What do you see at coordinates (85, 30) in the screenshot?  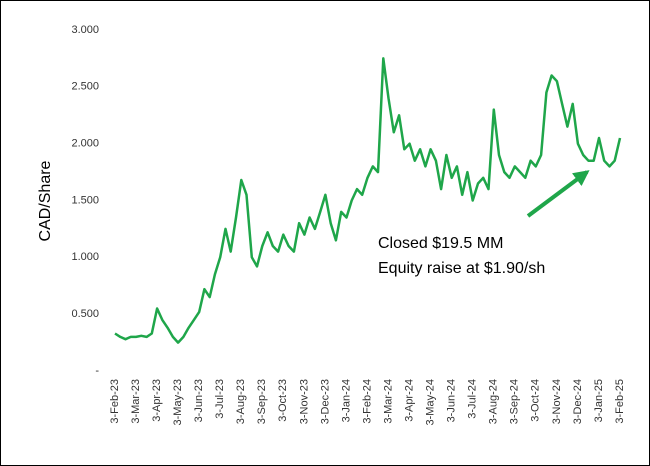 I see `y-tick-label: 3.000` at bounding box center [85, 30].